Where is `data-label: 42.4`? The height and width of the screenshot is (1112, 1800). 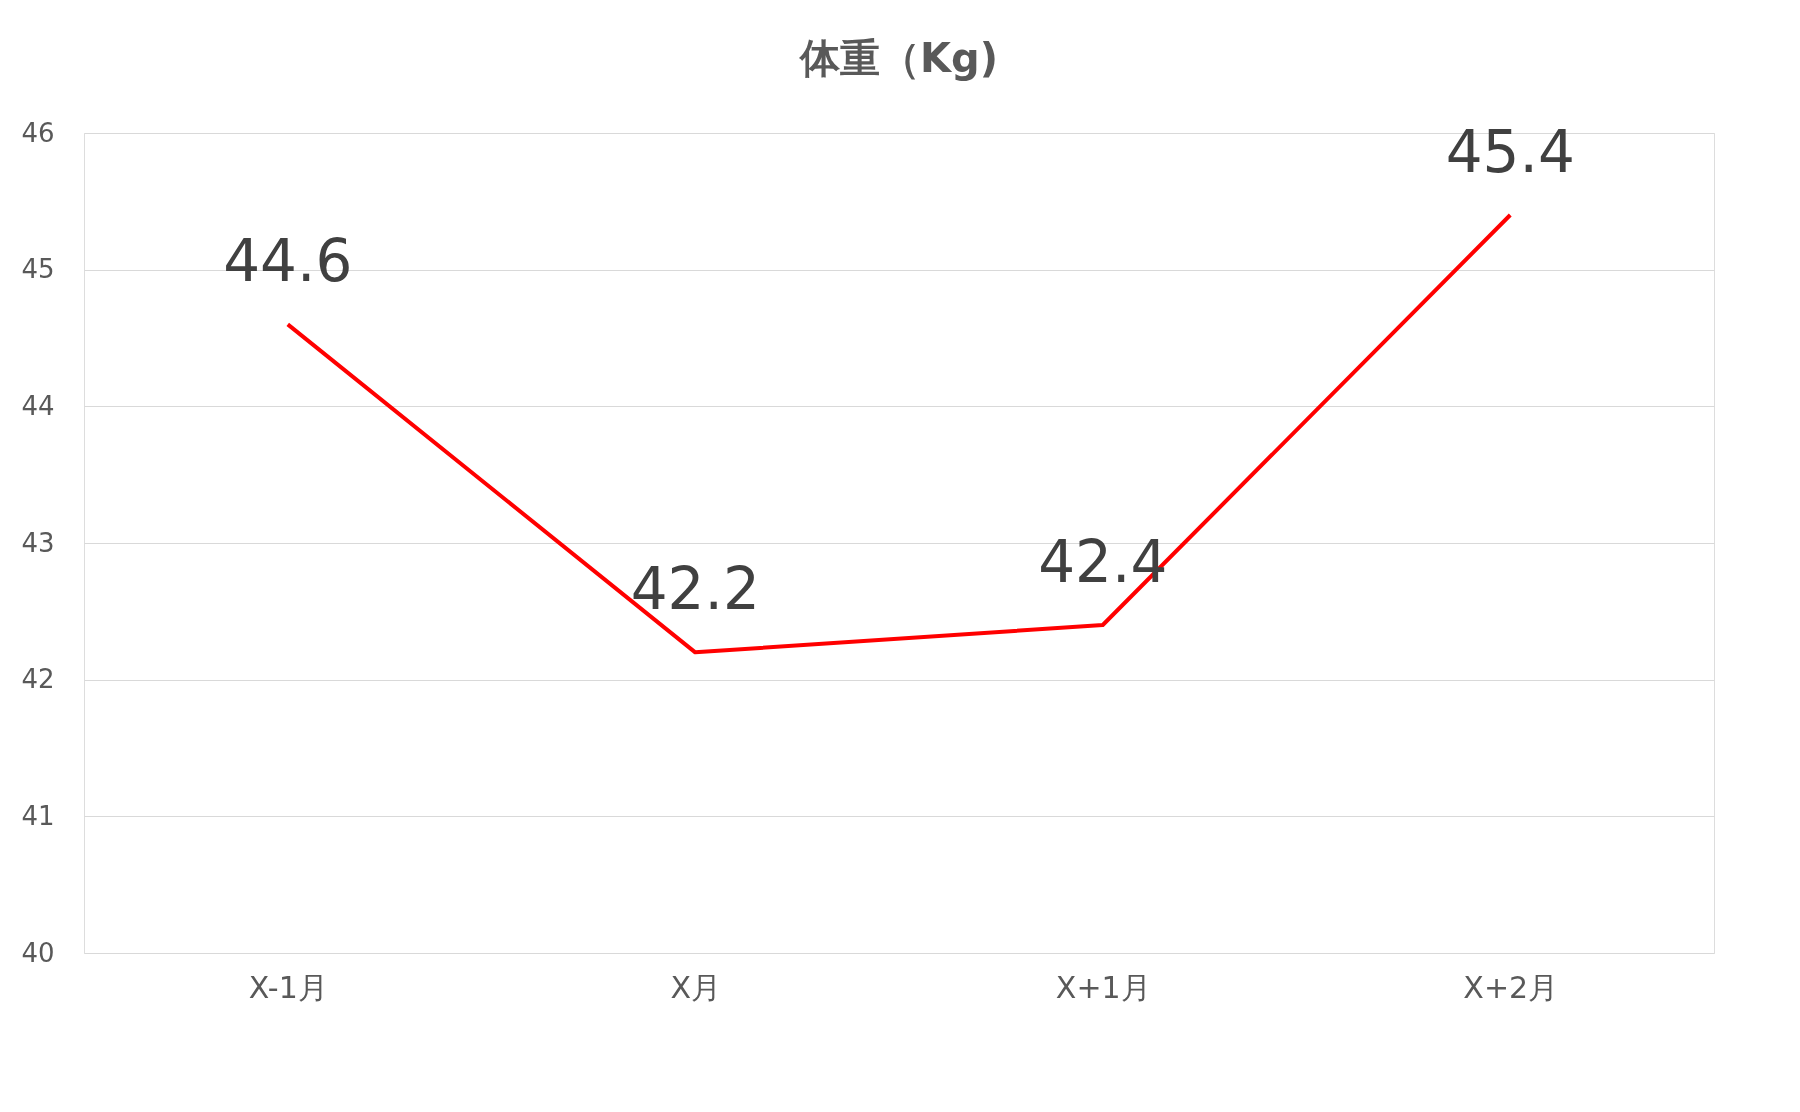
data-label: 42.4 is located at coordinates (1103, 562).